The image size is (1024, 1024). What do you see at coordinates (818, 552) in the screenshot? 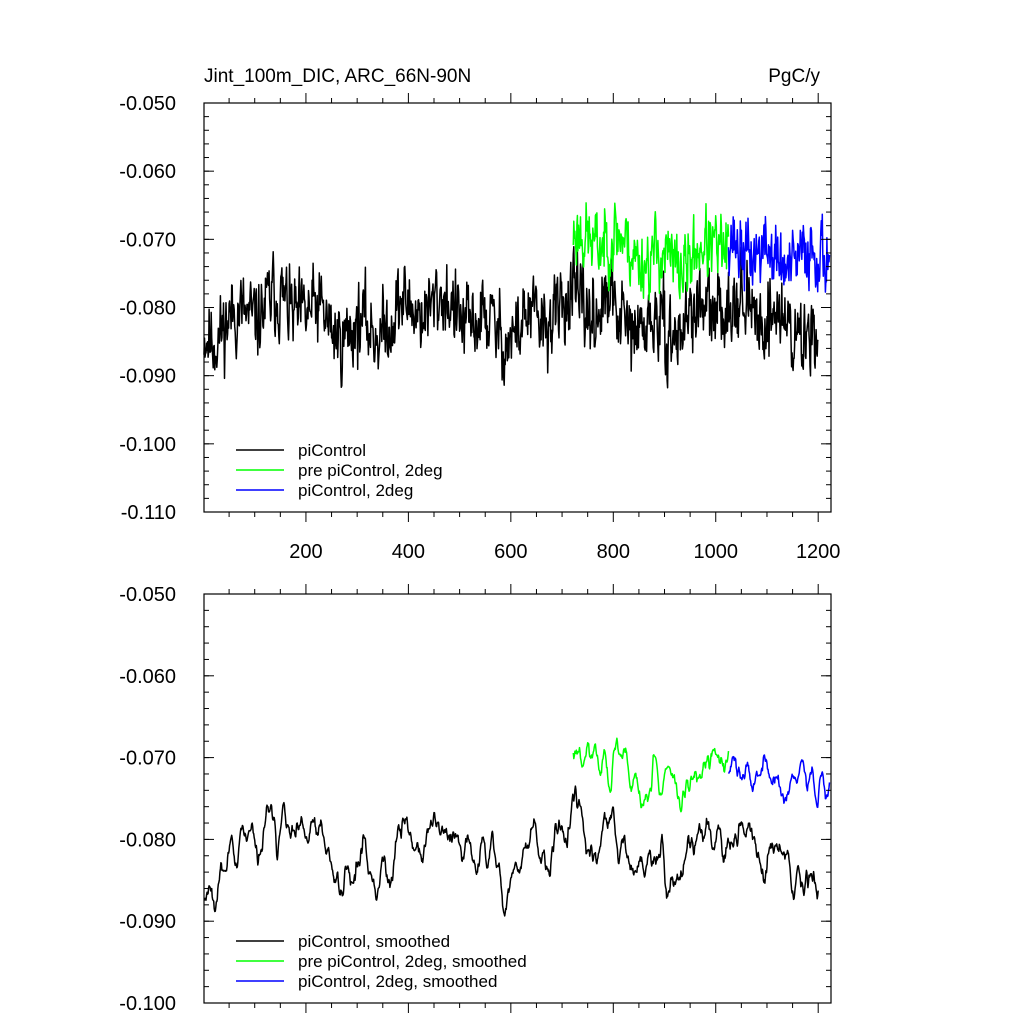
I see `xtick-label-0-5: 1200` at bounding box center [818, 552].